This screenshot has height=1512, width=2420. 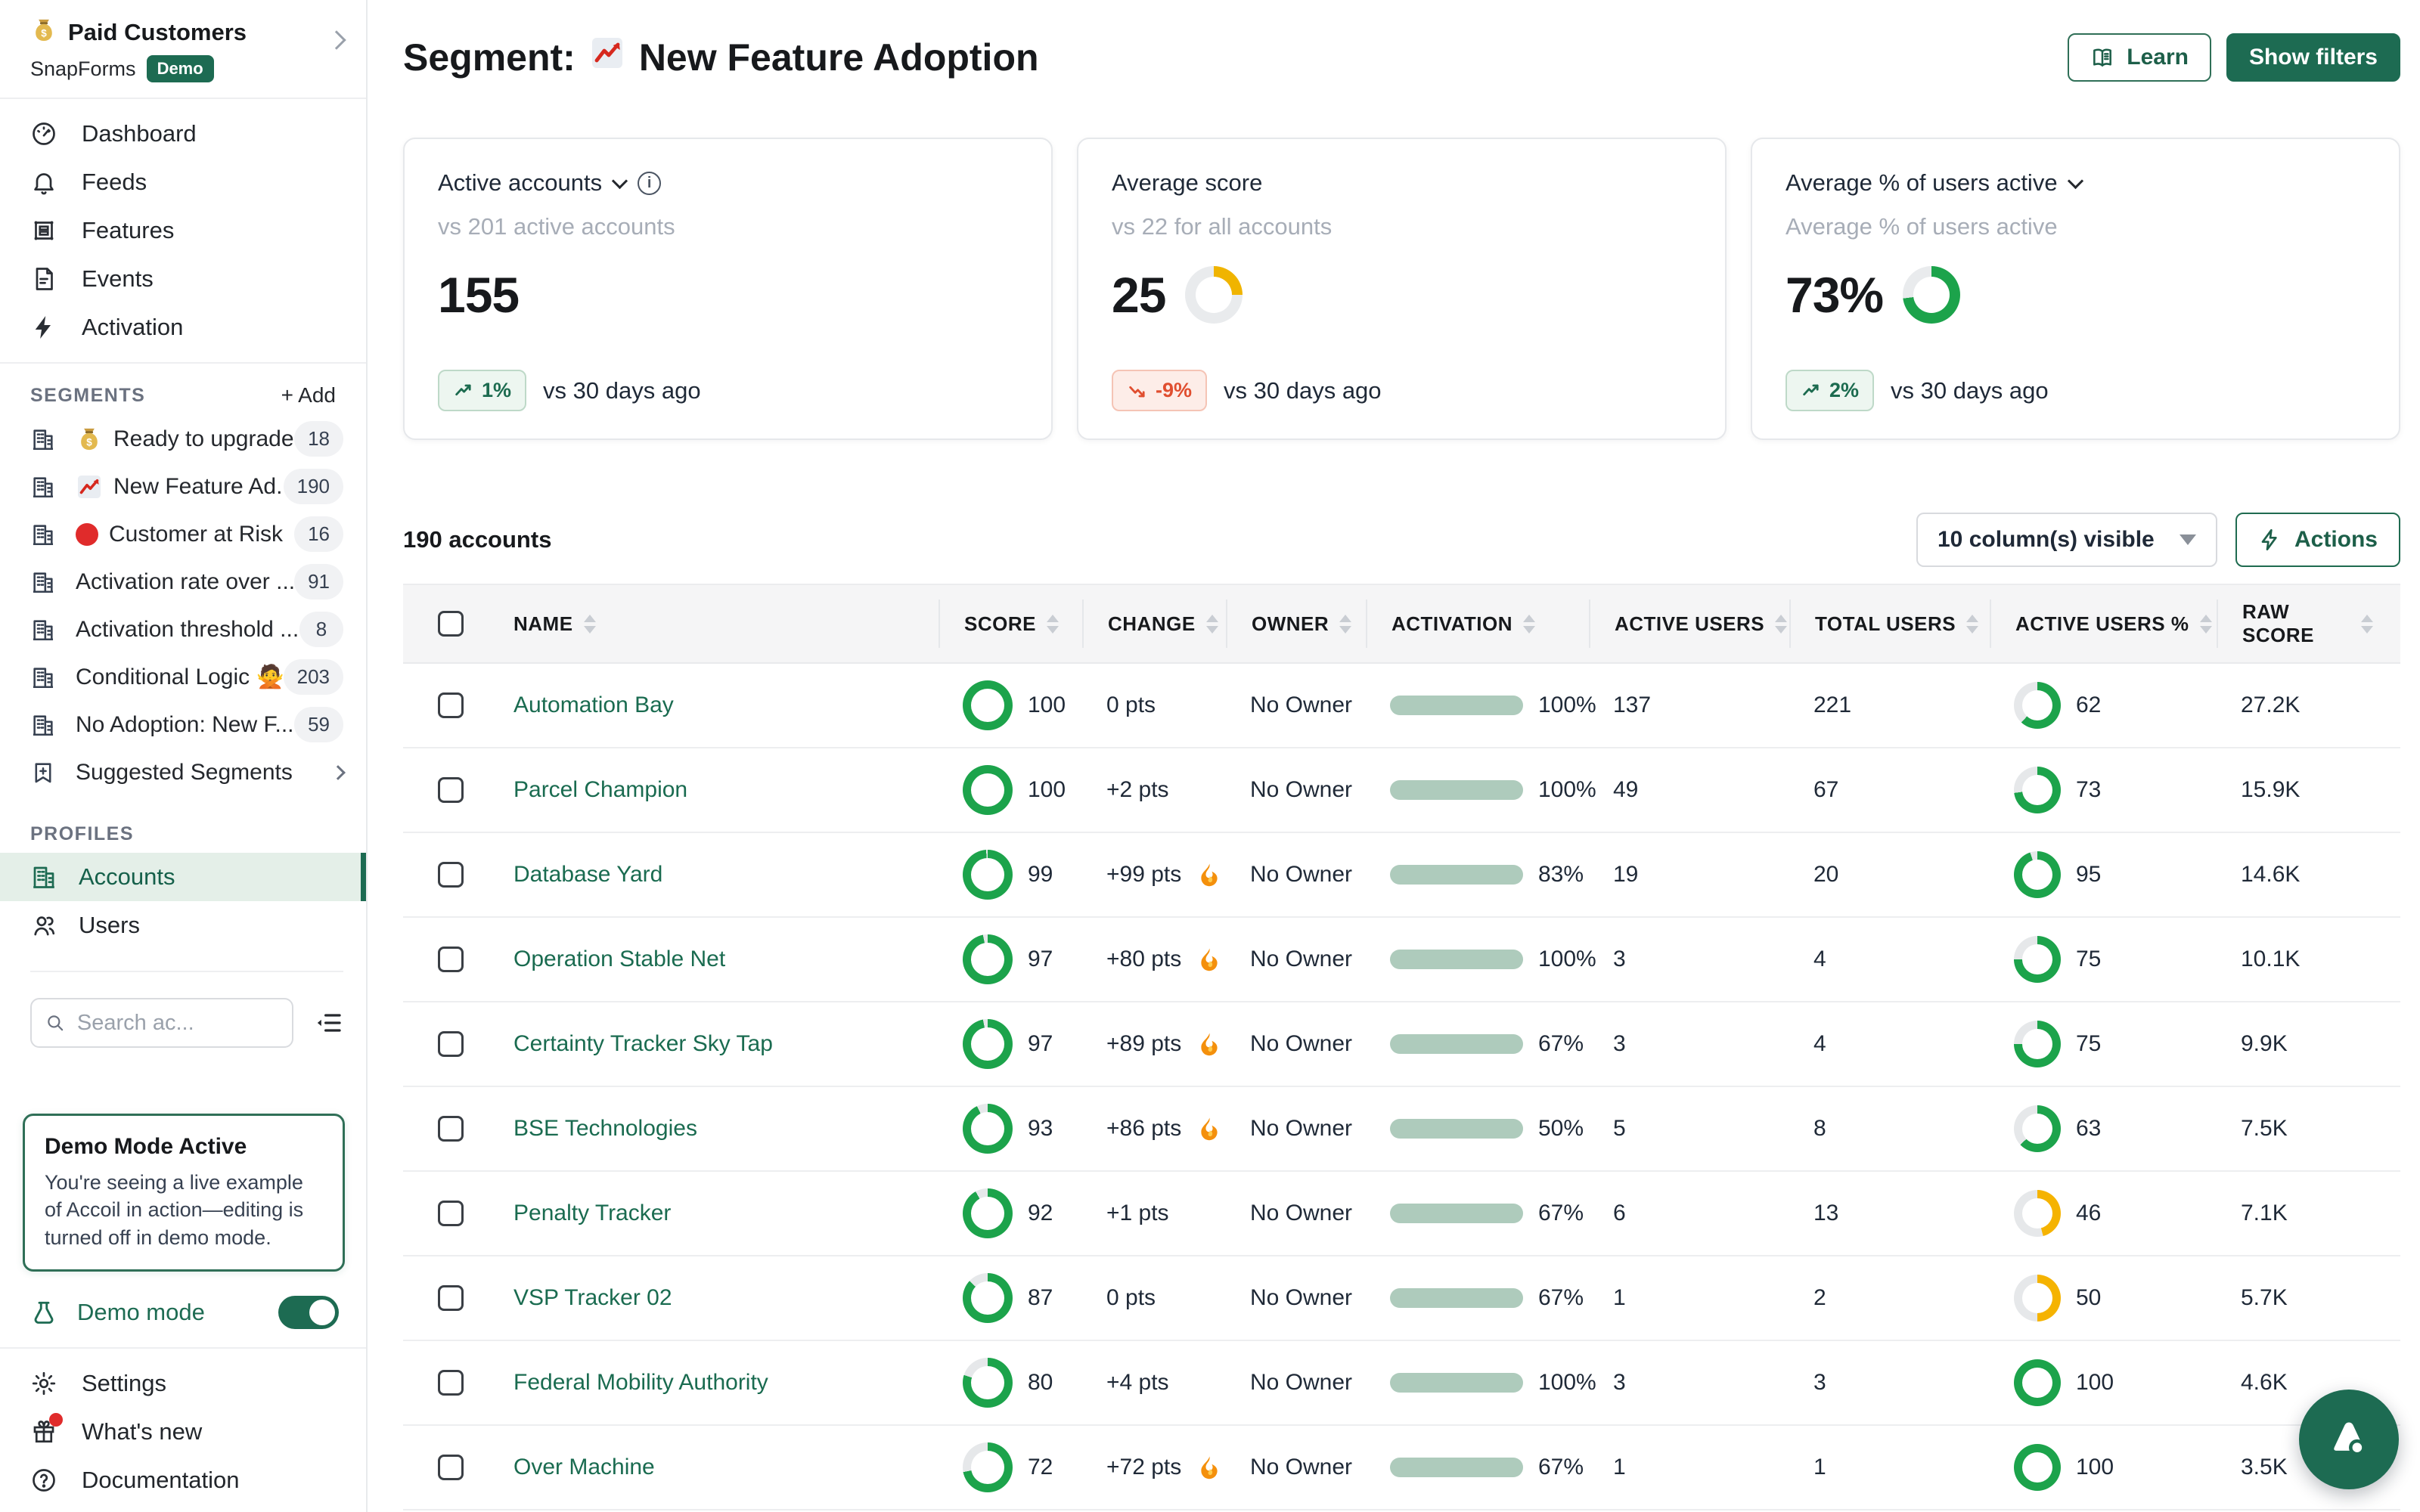 What do you see at coordinates (1689, 624) in the screenshot?
I see `column-header-active-users: ACTIVE USERS` at bounding box center [1689, 624].